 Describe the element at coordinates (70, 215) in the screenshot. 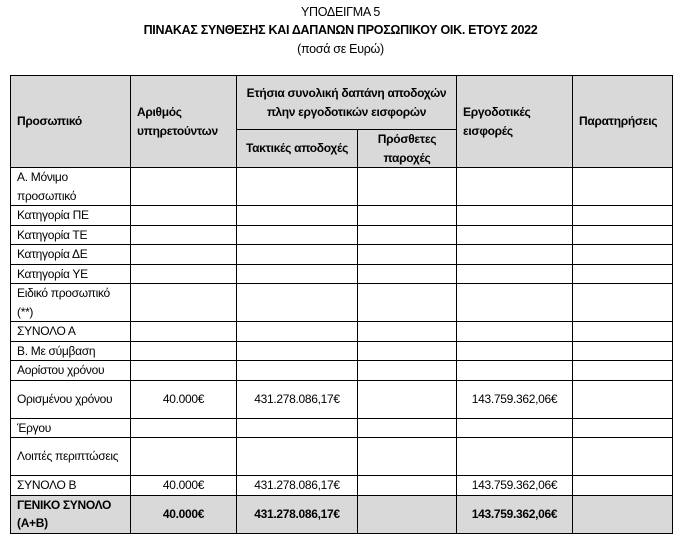

I see `cell-label: Κατηγορία ΠΕ` at that location.